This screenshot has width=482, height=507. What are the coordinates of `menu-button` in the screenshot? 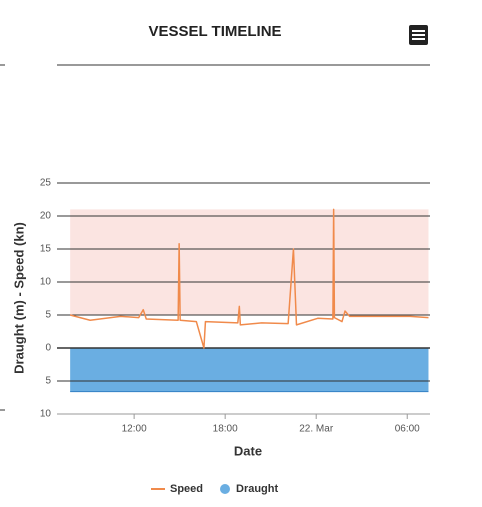 It's located at (418, 35).